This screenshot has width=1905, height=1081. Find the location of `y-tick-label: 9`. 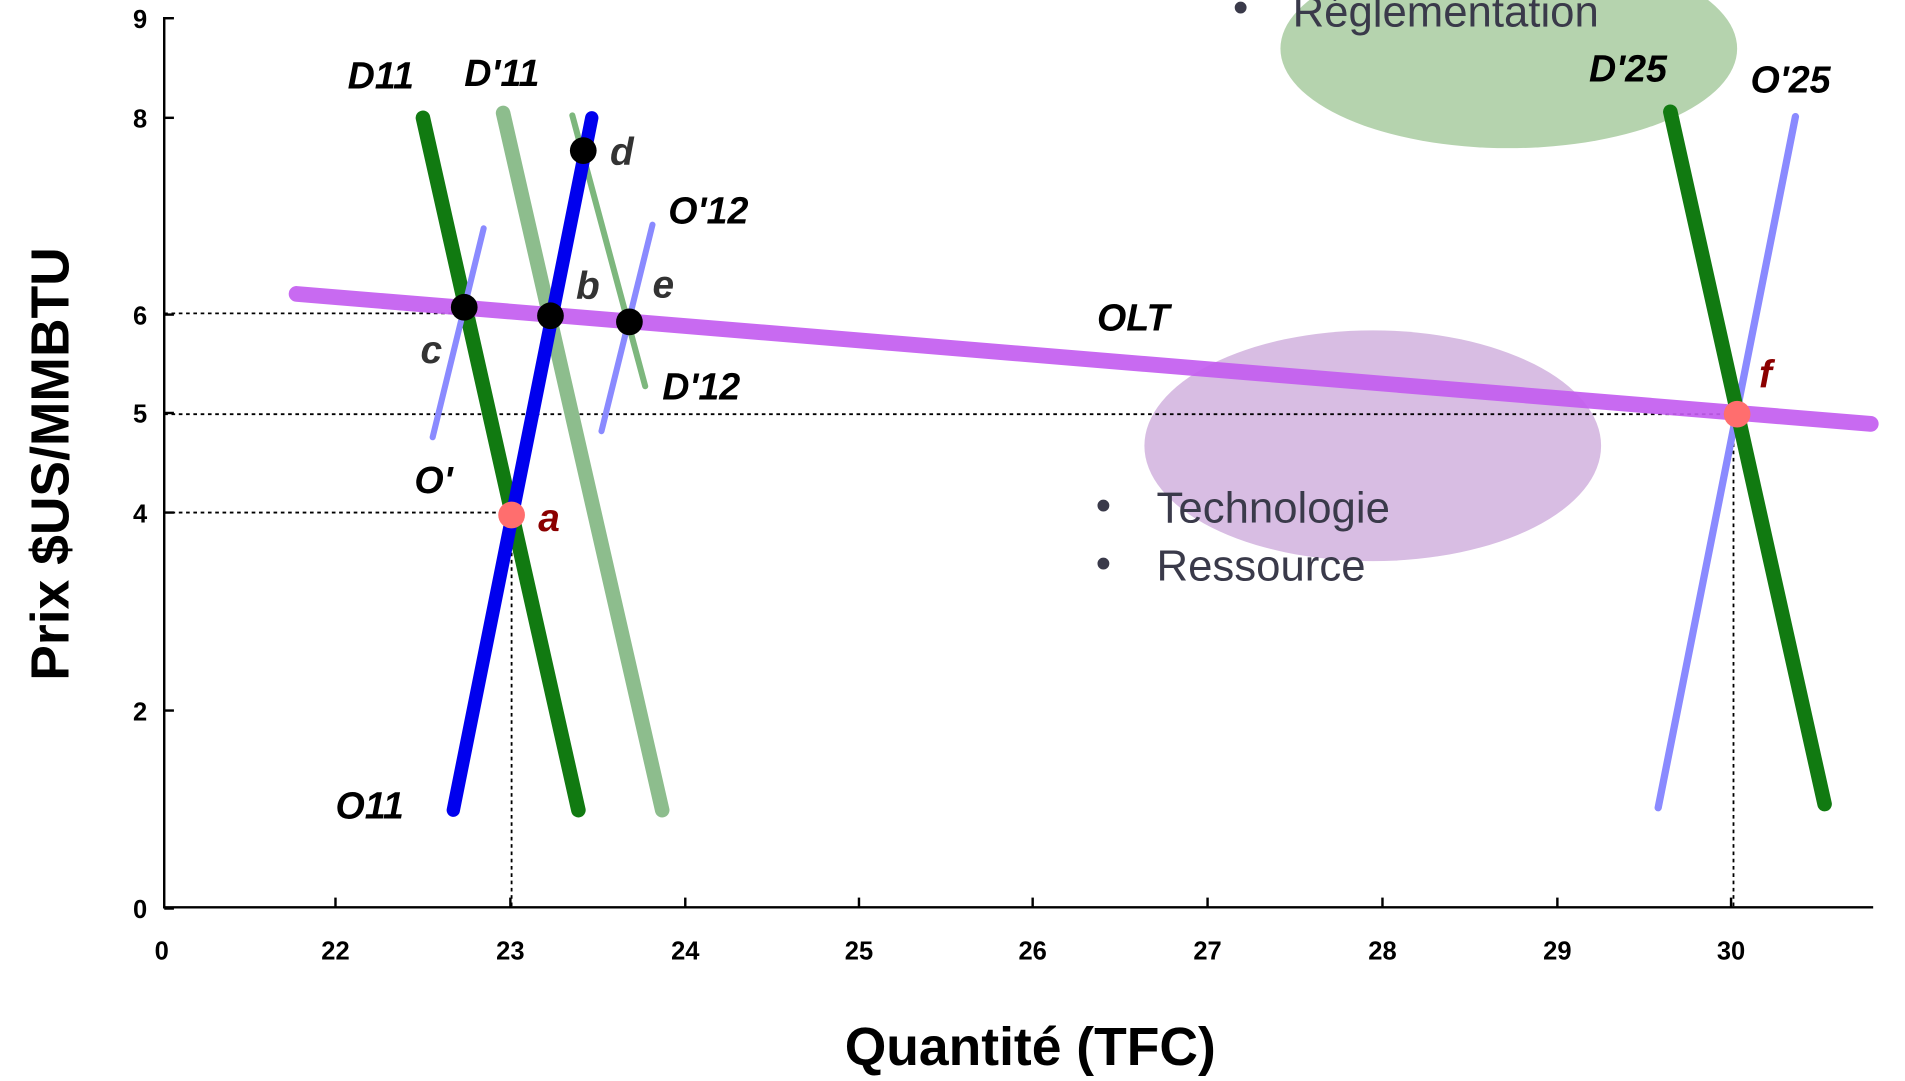

y-tick-label: 9 is located at coordinates (140, 20).